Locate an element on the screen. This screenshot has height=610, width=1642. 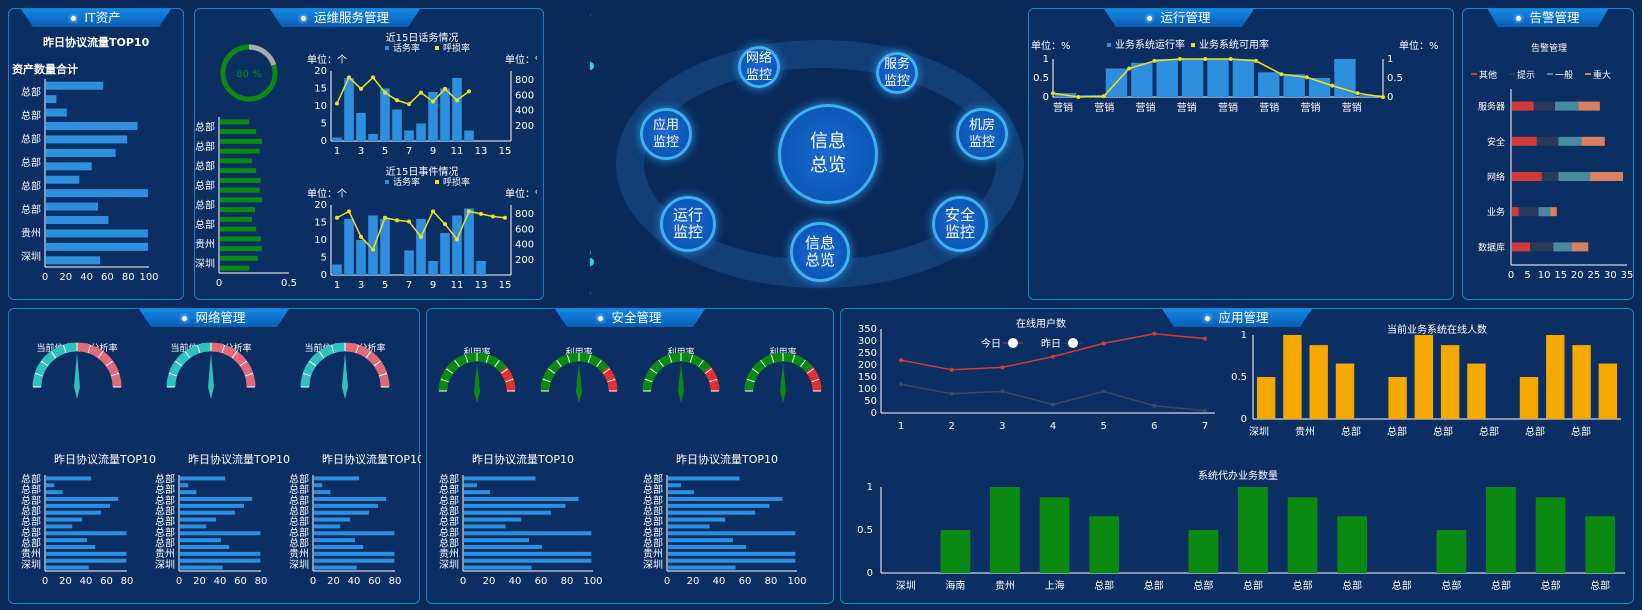
x-tick-label: 0 is located at coordinates (45, 581).